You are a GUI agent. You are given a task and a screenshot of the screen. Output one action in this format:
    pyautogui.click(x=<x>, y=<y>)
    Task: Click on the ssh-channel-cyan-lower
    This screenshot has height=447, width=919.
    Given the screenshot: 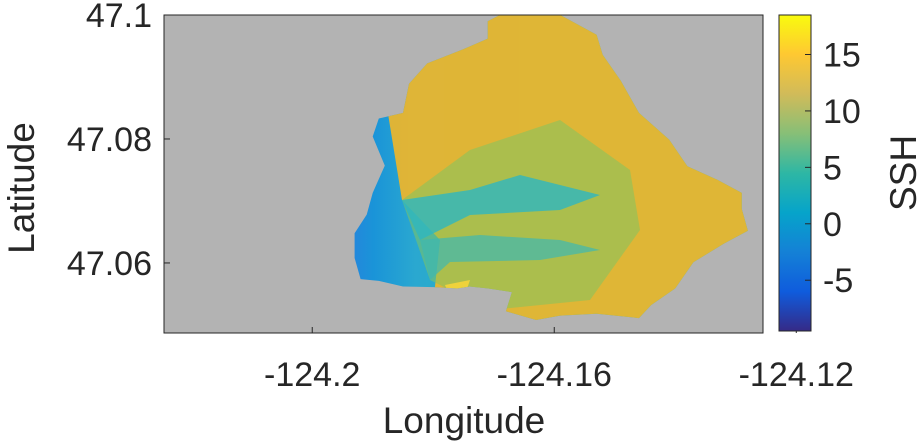 What is the action you would take?
    pyautogui.click(x=510, y=257)
    